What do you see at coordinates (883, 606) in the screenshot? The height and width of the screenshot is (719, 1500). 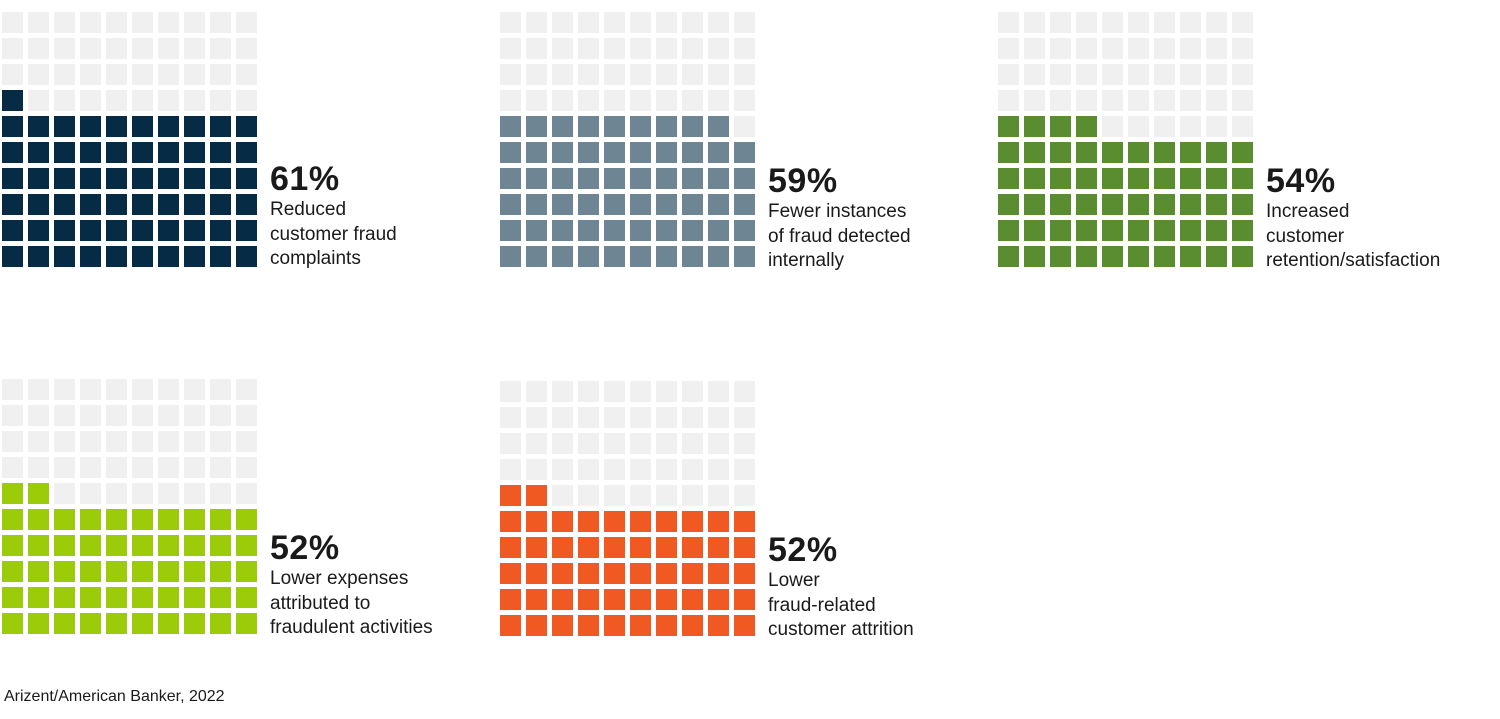 I see `description: Lower fraud-related customer attrition` at bounding box center [883, 606].